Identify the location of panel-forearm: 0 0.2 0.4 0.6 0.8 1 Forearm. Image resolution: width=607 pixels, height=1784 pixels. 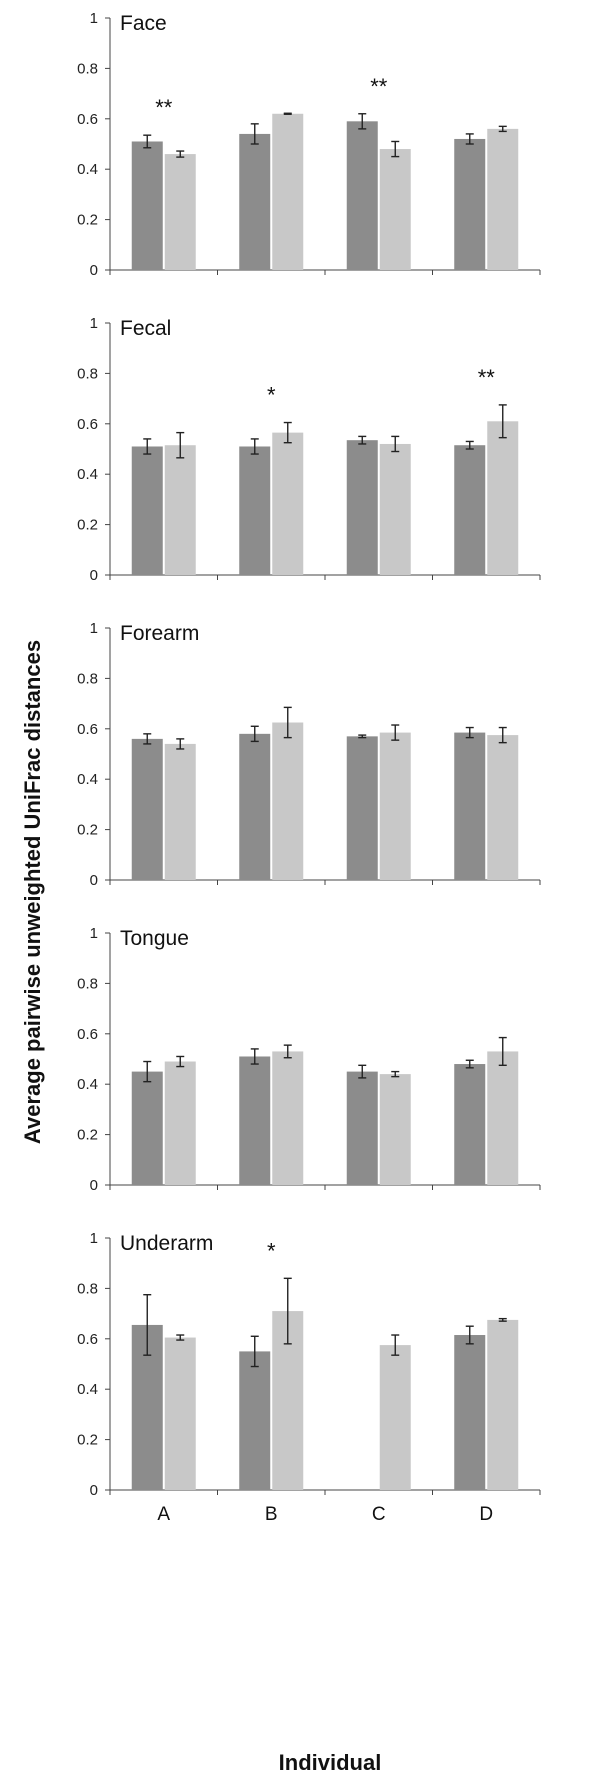
(309, 754).